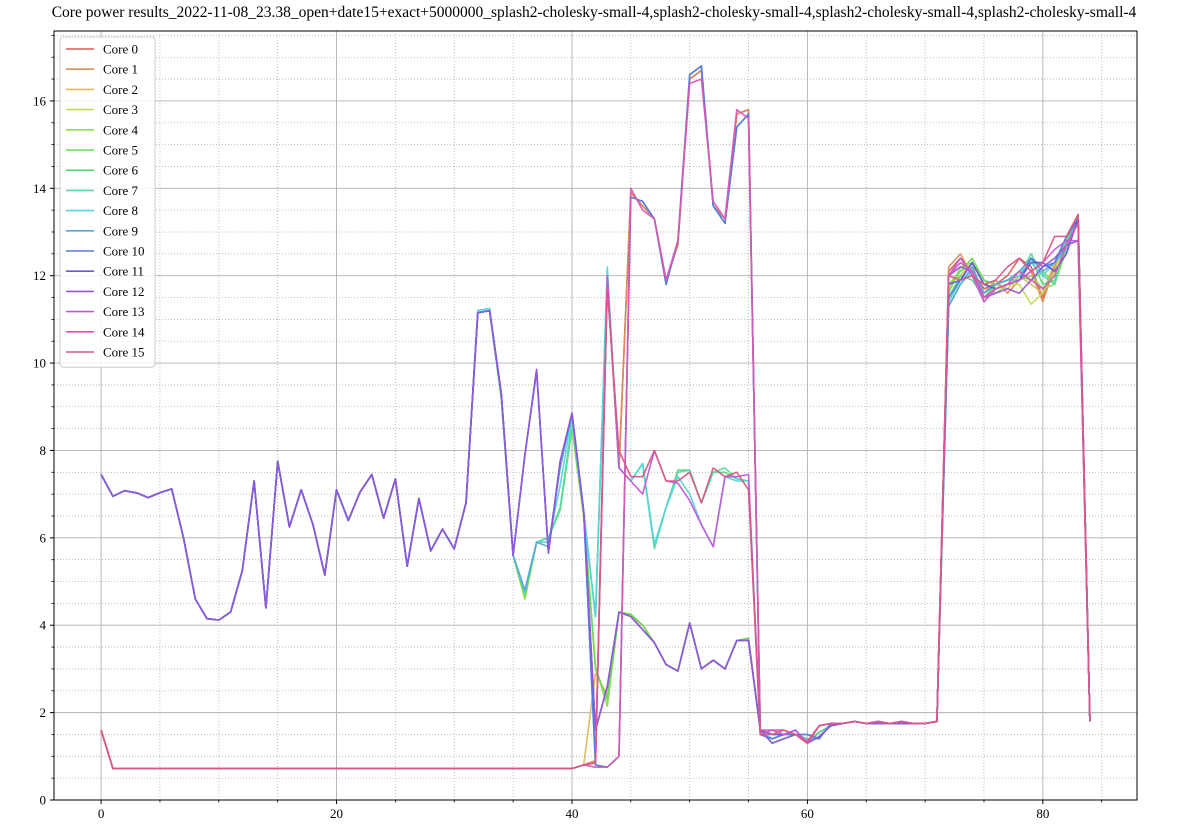 The height and width of the screenshot is (833, 1188). What do you see at coordinates (124, 251) in the screenshot?
I see `legend-label-core-10: Core 10` at bounding box center [124, 251].